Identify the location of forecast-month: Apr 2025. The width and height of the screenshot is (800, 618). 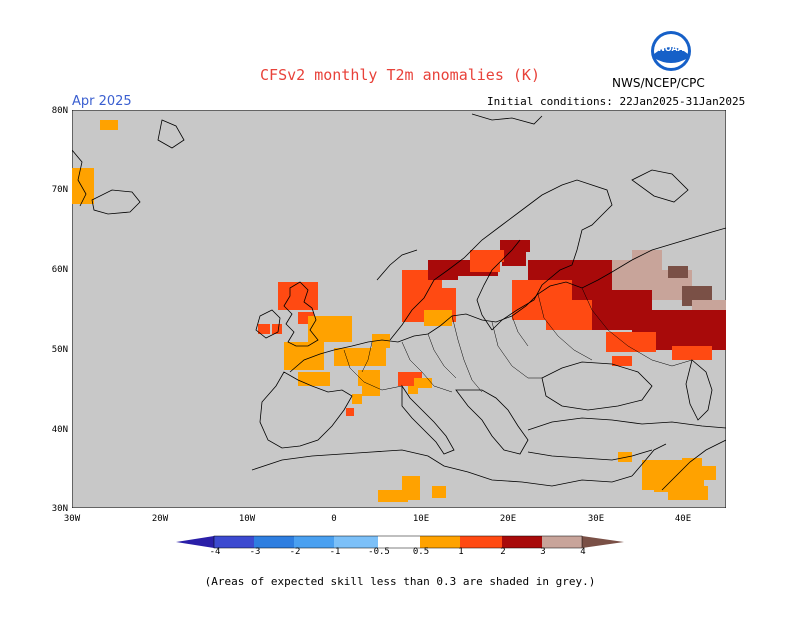
(102, 101).